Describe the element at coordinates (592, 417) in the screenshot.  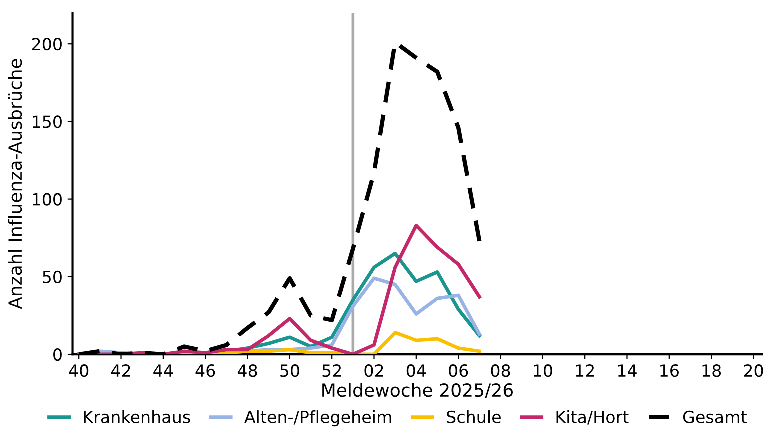
I see `legend-label: Kita/Hort` at that location.